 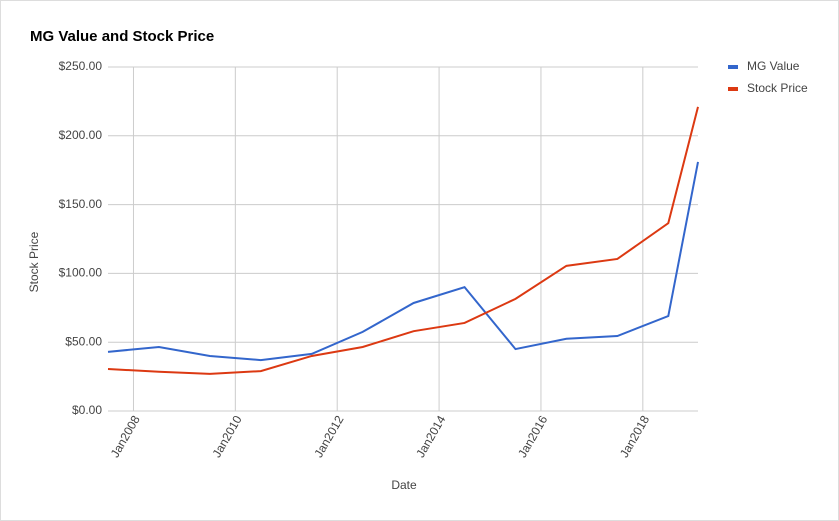 What do you see at coordinates (81, 135) in the screenshot?
I see `y-tick-label: $200.00` at bounding box center [81, 135].